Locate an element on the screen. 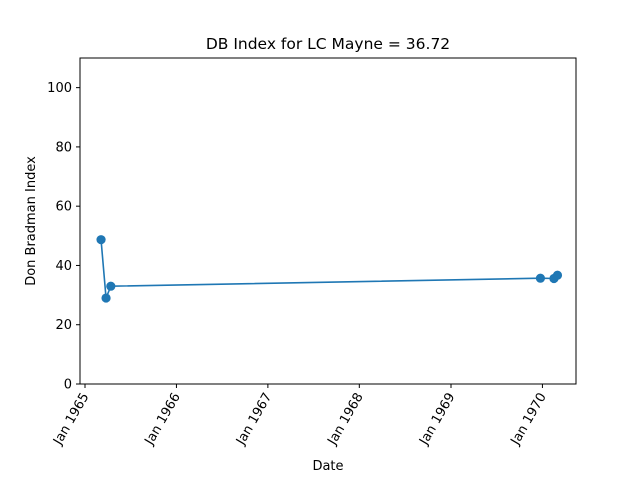 Image resolution: width=640 pixels, height=480 pixels. y-axis-title: Don Bradman Index is located at coordinates (31, 221).